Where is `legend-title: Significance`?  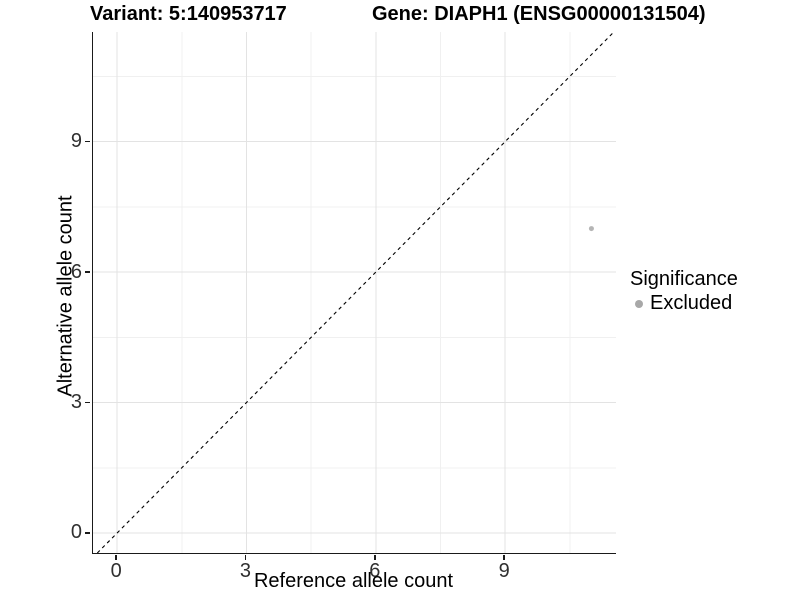 legend-title: Significance is located at coordinates (684, 279).